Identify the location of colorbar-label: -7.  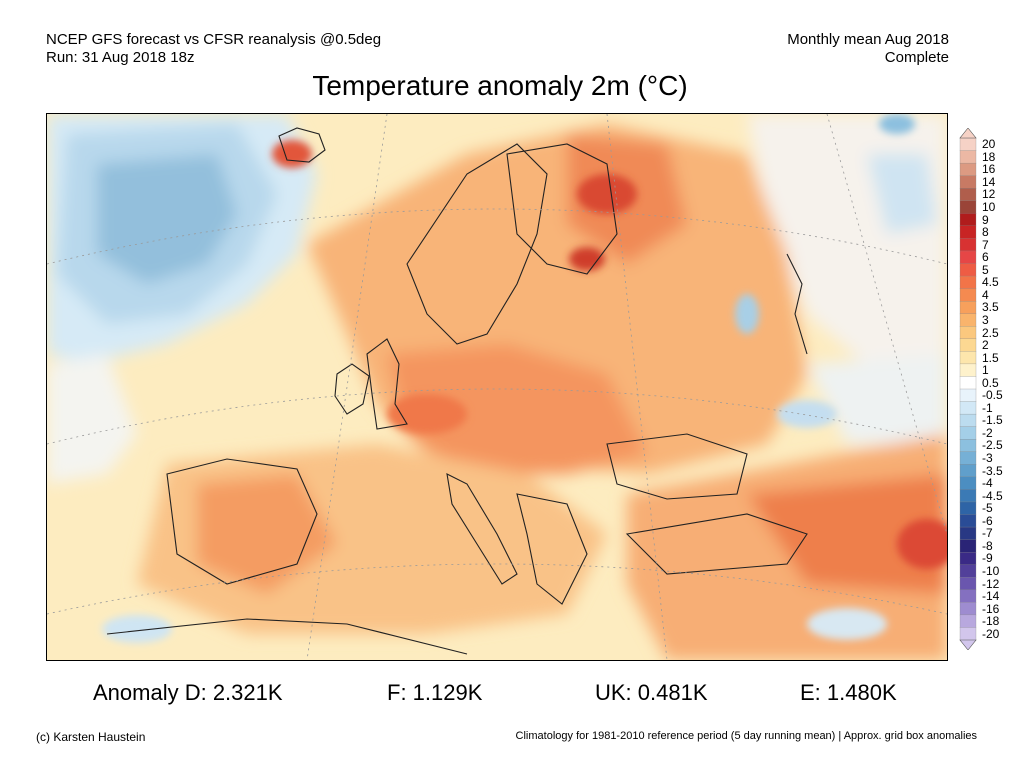
(987, 533).